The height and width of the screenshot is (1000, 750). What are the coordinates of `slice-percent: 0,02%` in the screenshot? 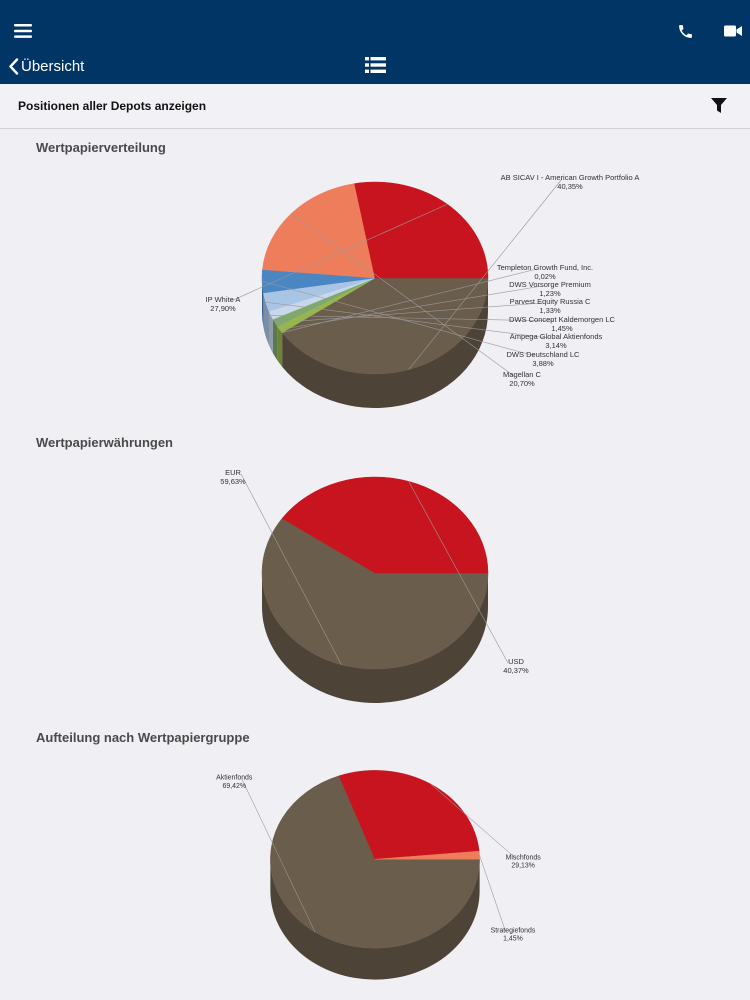 It's located at (545, 276).